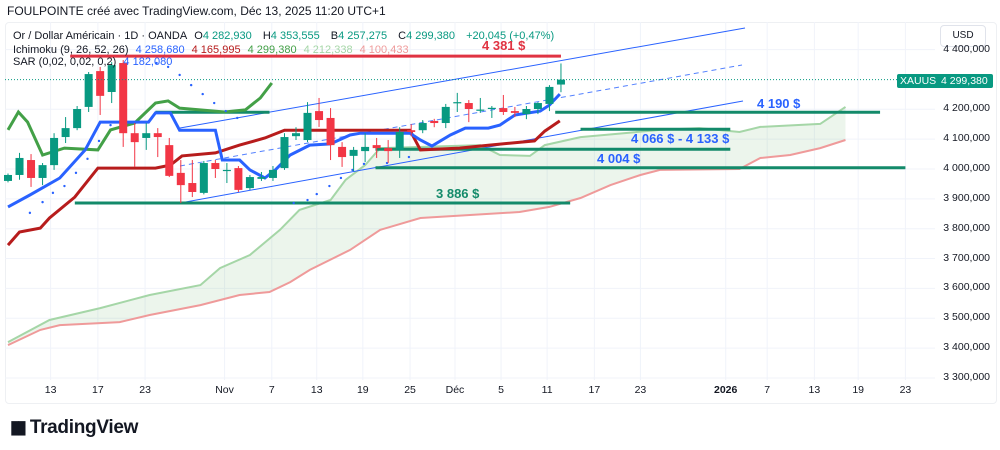 This screenshot has width=1000, height=450. What do you see at coordinates (504, 45) in the screenshot?
I see `level-label-resistance: 4 381 $` at bounding box center [504, 45].